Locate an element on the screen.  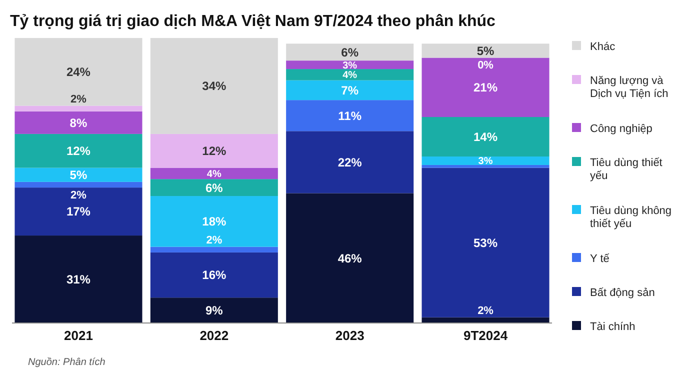
data-label: 31% is located at coordinates (78, 279).